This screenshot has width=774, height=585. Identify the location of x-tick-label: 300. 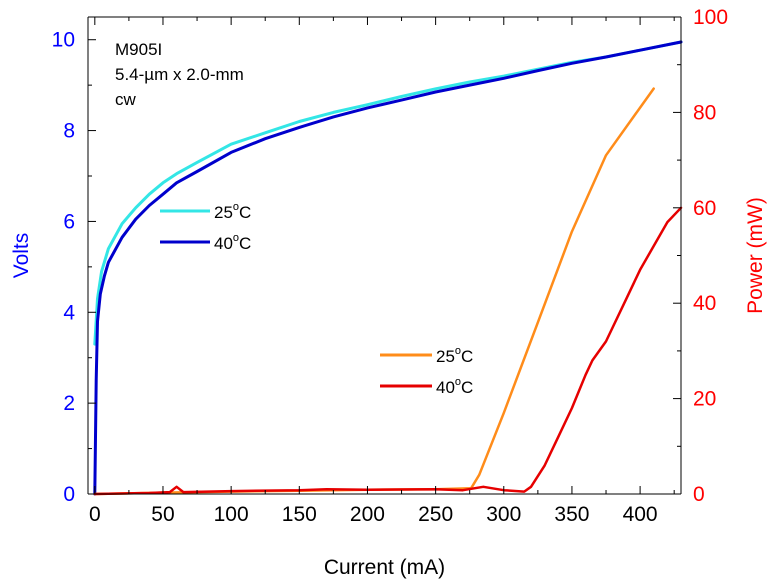
(503, 514).